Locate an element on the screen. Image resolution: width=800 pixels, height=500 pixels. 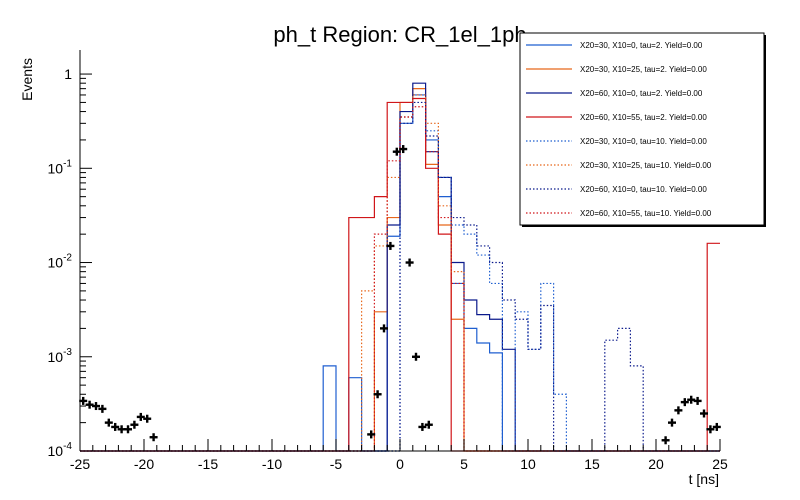
y-tick-label: 10⁻² is located at coordinates (60, 262).